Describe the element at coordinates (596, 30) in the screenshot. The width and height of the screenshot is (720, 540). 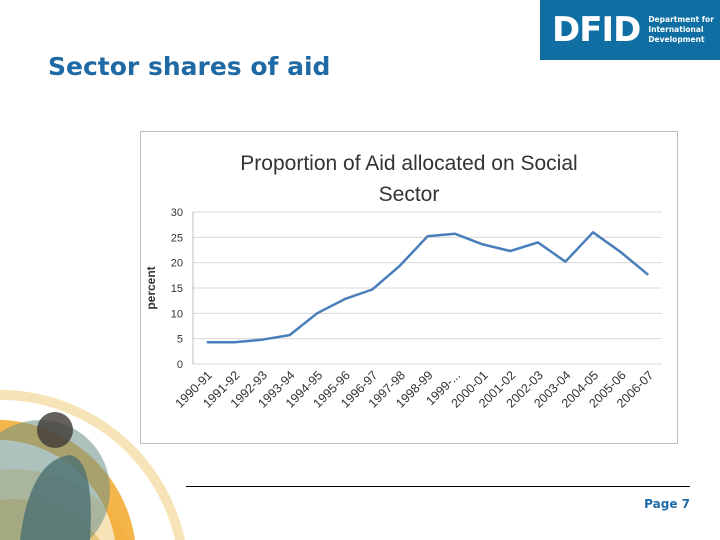
I see `logo-mark: DFID` at that location.